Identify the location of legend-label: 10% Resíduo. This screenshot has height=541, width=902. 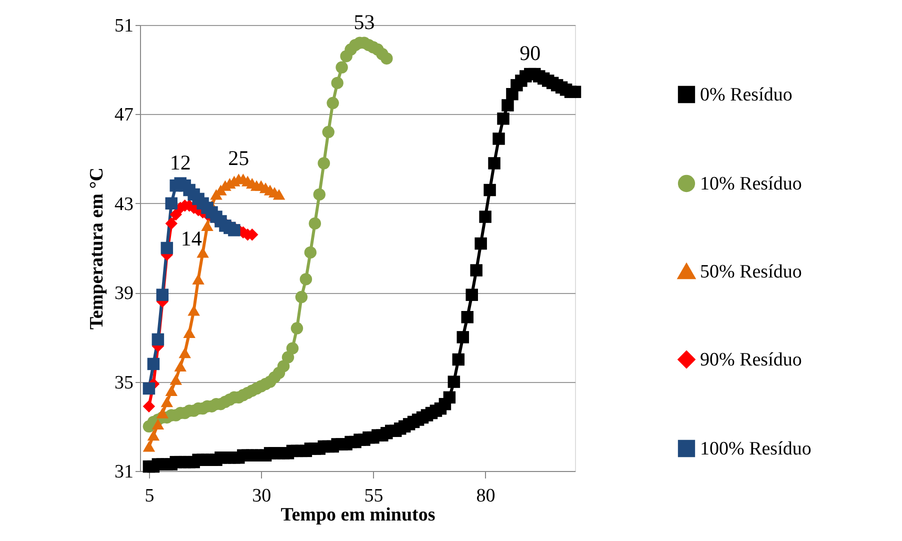
(751, 184).